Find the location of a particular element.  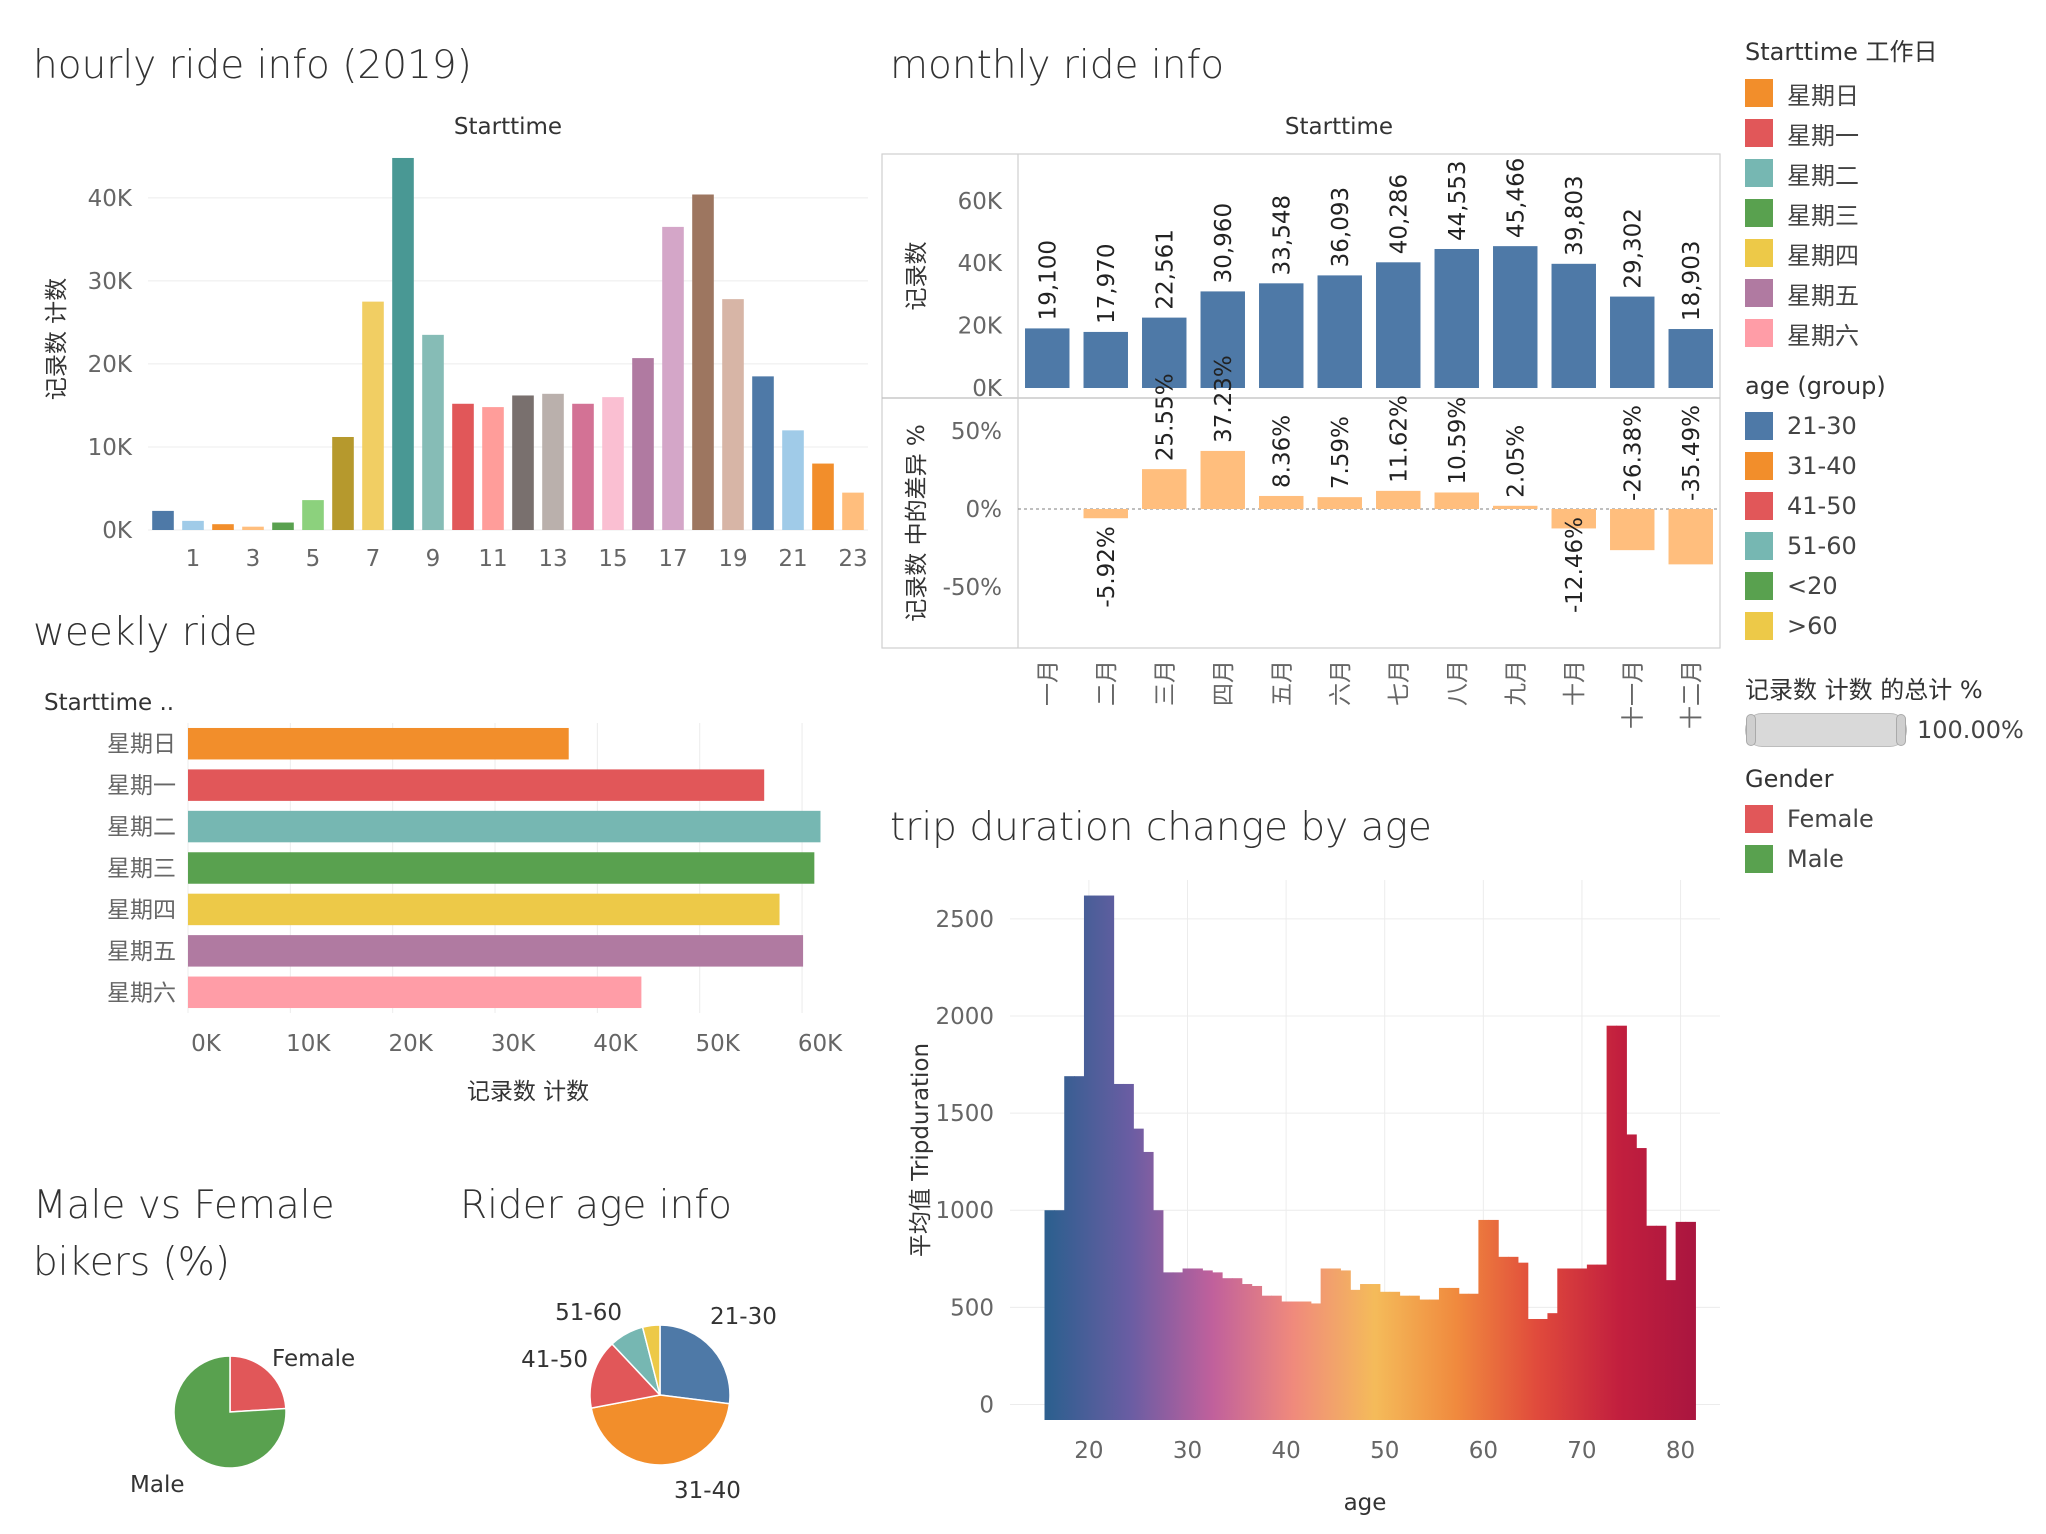

legend-label: 星期四 is located at coordinates (1823, 255).